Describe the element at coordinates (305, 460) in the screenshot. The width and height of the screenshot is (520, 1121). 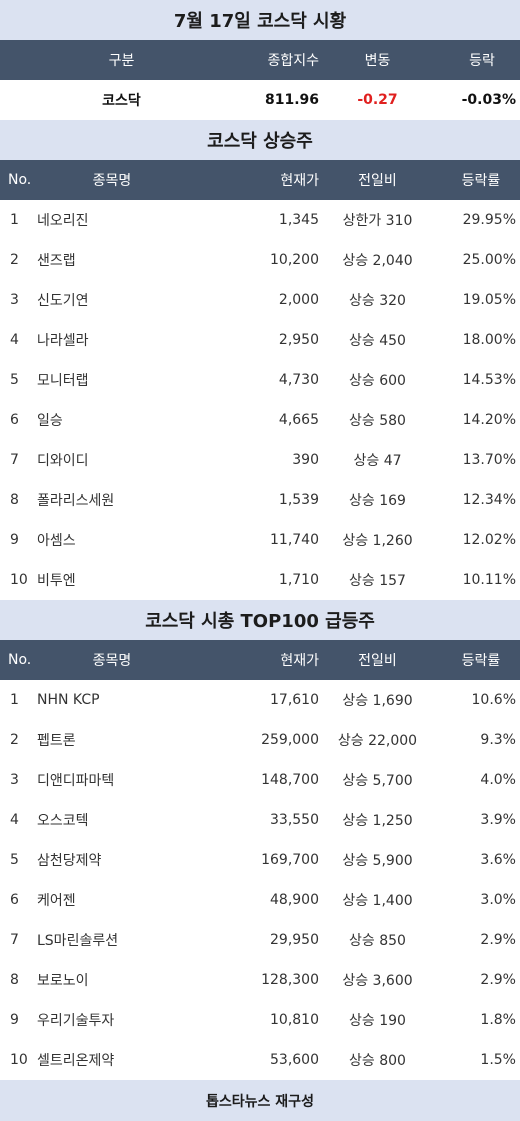
I see `gainers-current-price: 390` at that location.